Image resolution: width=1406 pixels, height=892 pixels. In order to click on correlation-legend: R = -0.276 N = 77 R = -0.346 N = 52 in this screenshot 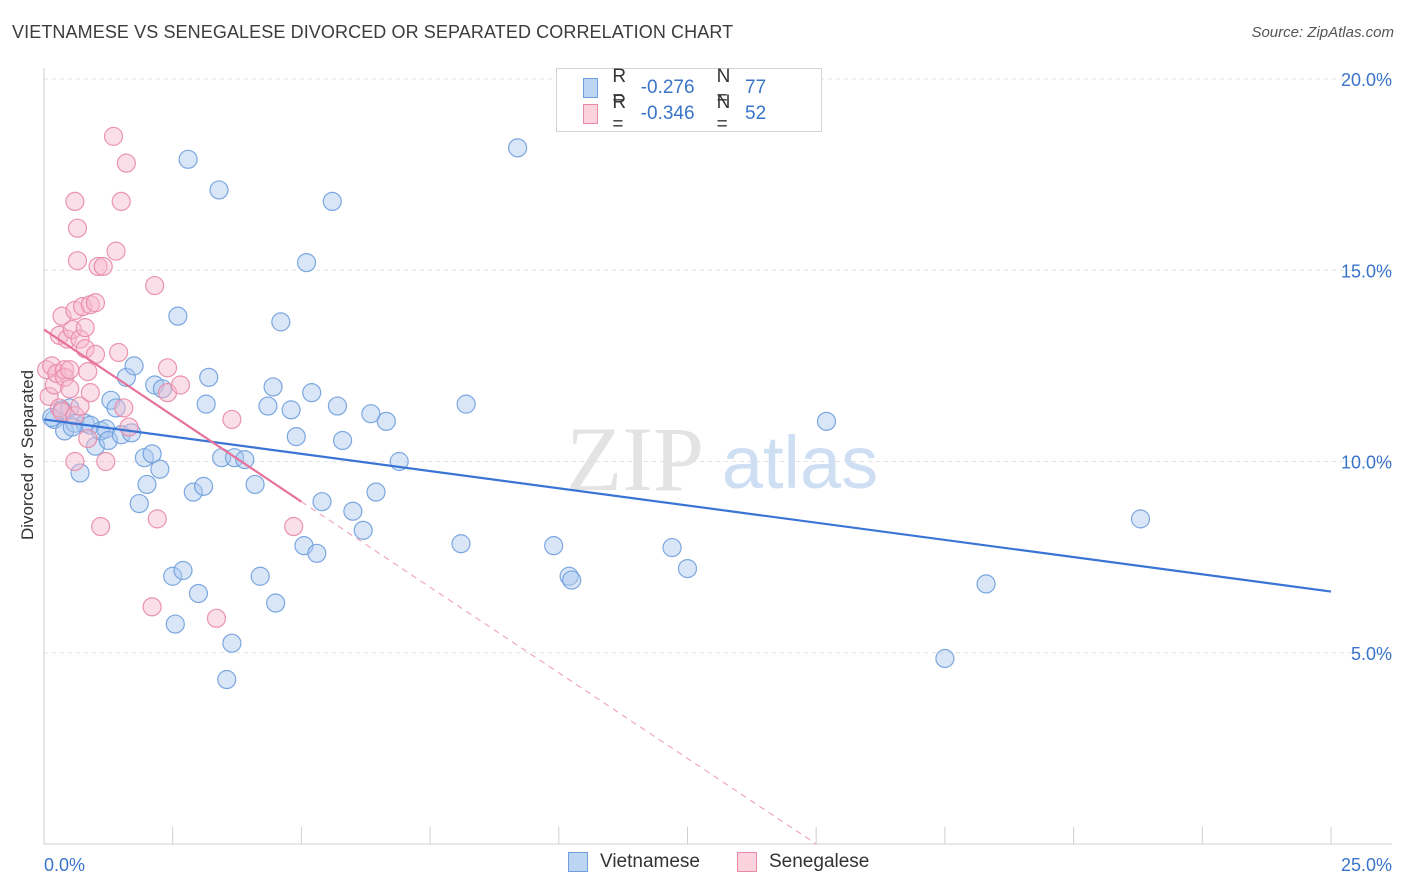, I will do `click(689, 100)`.